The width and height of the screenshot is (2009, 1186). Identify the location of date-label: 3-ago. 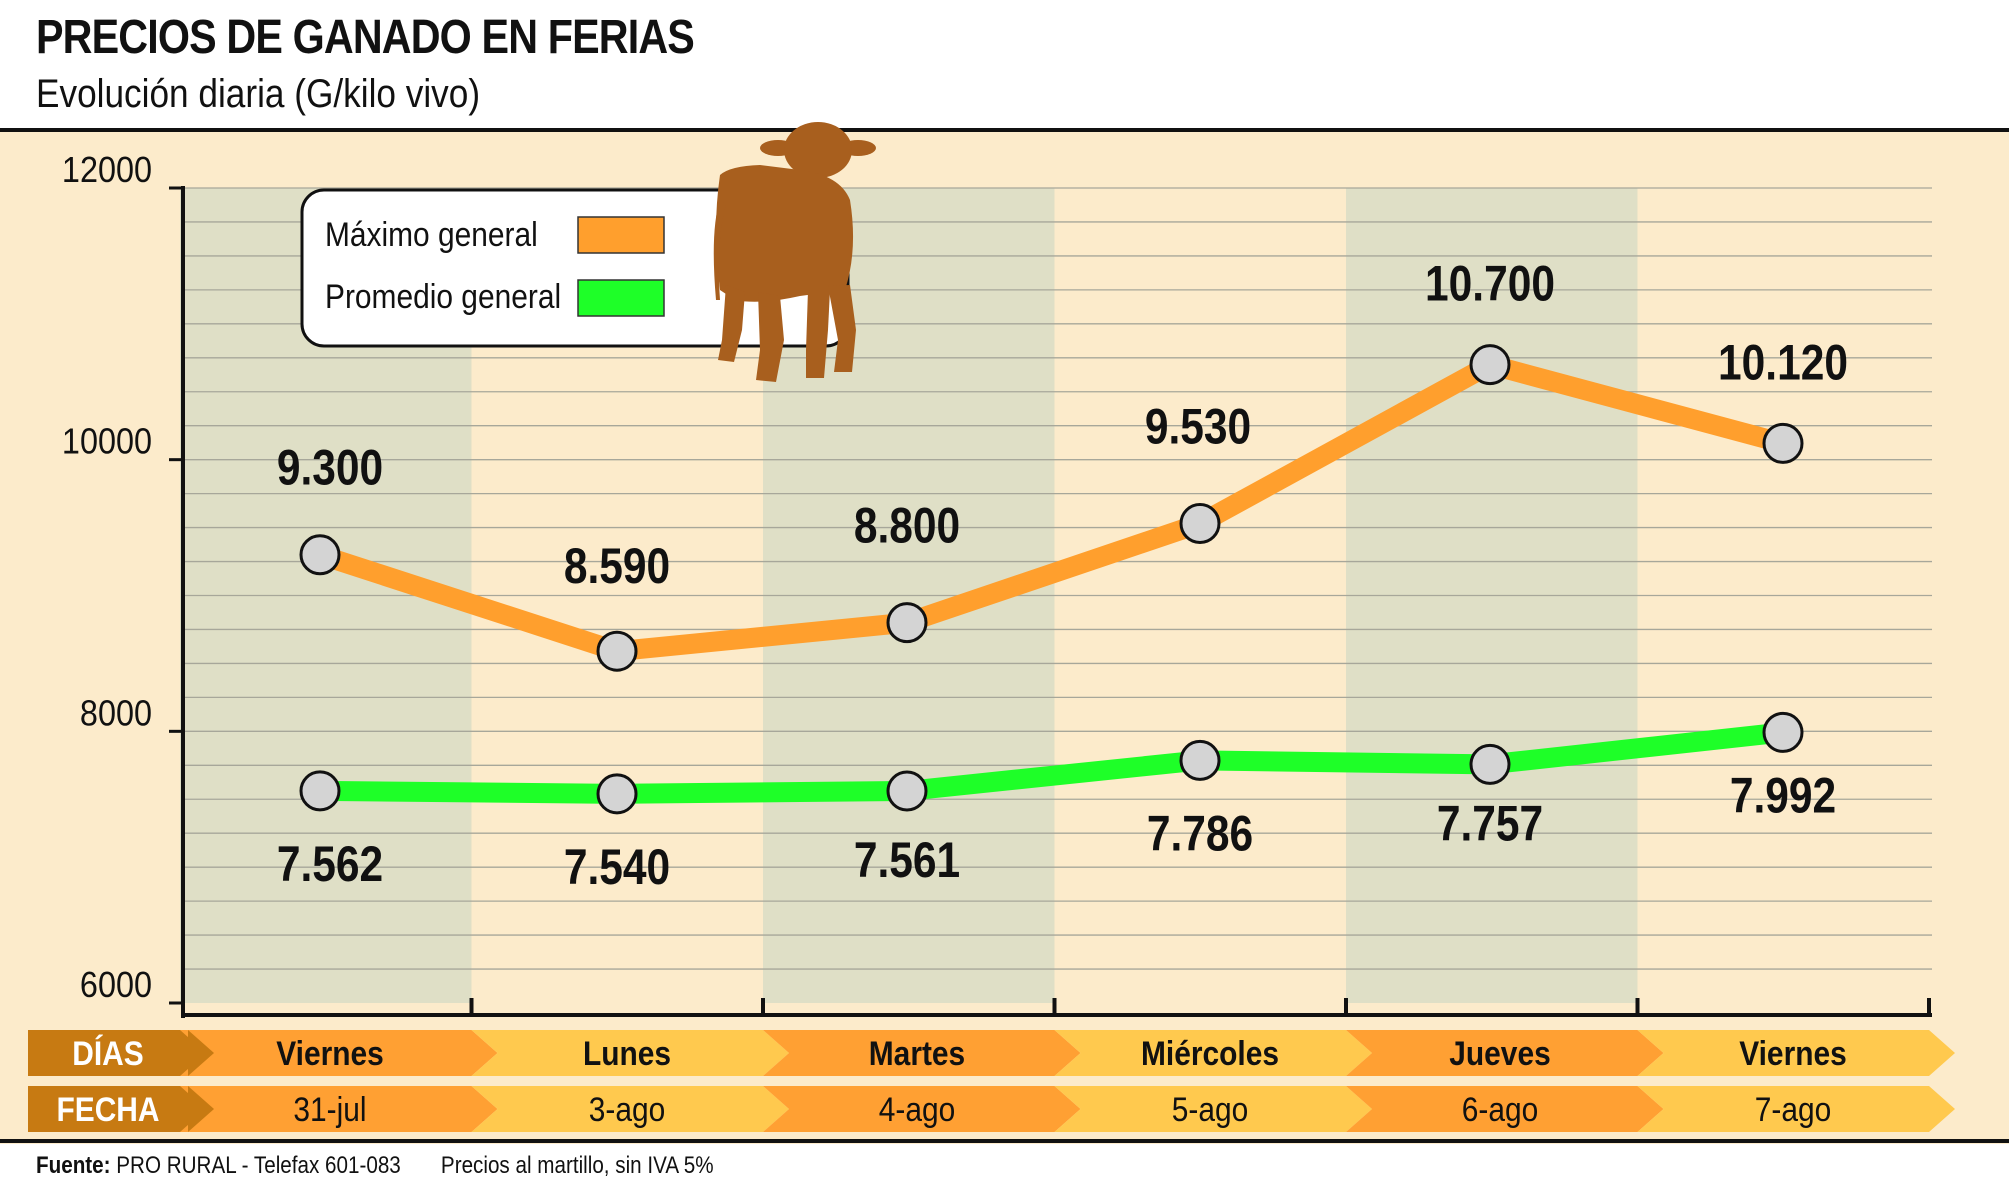
(627, 1109).